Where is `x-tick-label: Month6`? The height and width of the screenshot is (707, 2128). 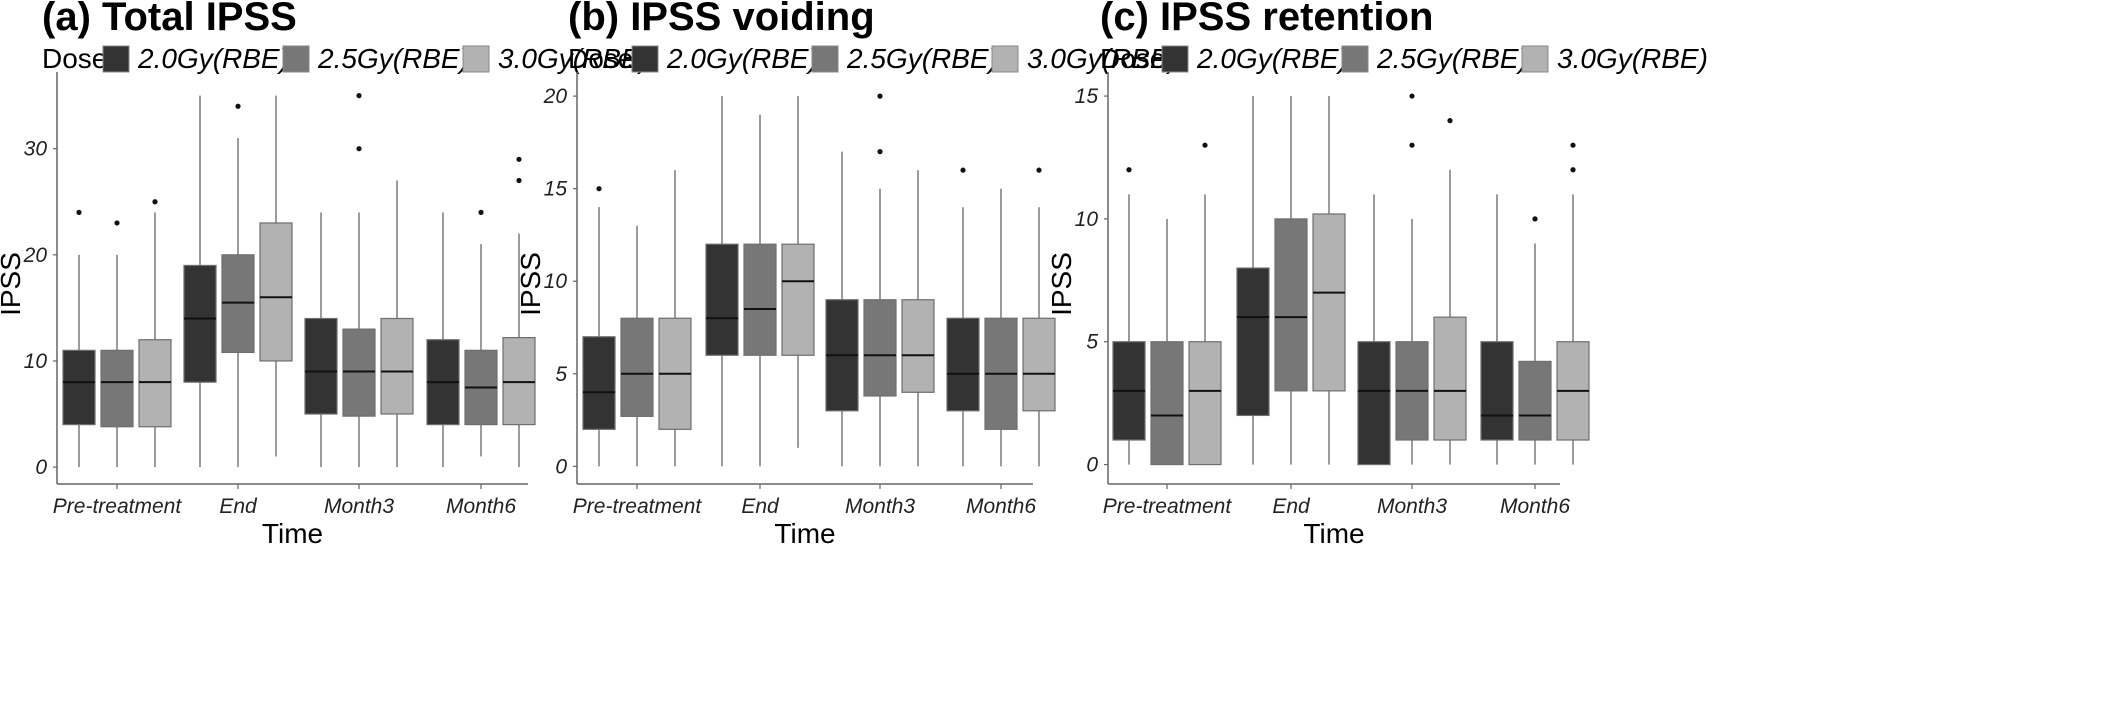 x-tick-label: Month6 is located at coordinates (1535, 506).